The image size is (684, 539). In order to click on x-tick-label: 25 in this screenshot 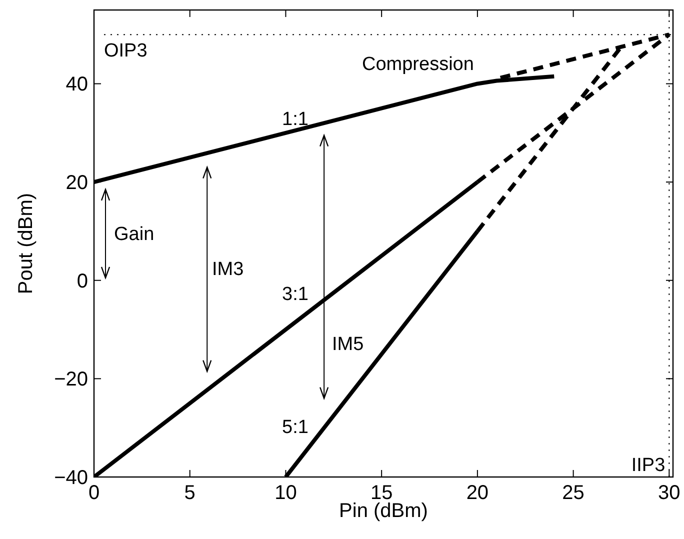, I will do `click(573, 493)`.